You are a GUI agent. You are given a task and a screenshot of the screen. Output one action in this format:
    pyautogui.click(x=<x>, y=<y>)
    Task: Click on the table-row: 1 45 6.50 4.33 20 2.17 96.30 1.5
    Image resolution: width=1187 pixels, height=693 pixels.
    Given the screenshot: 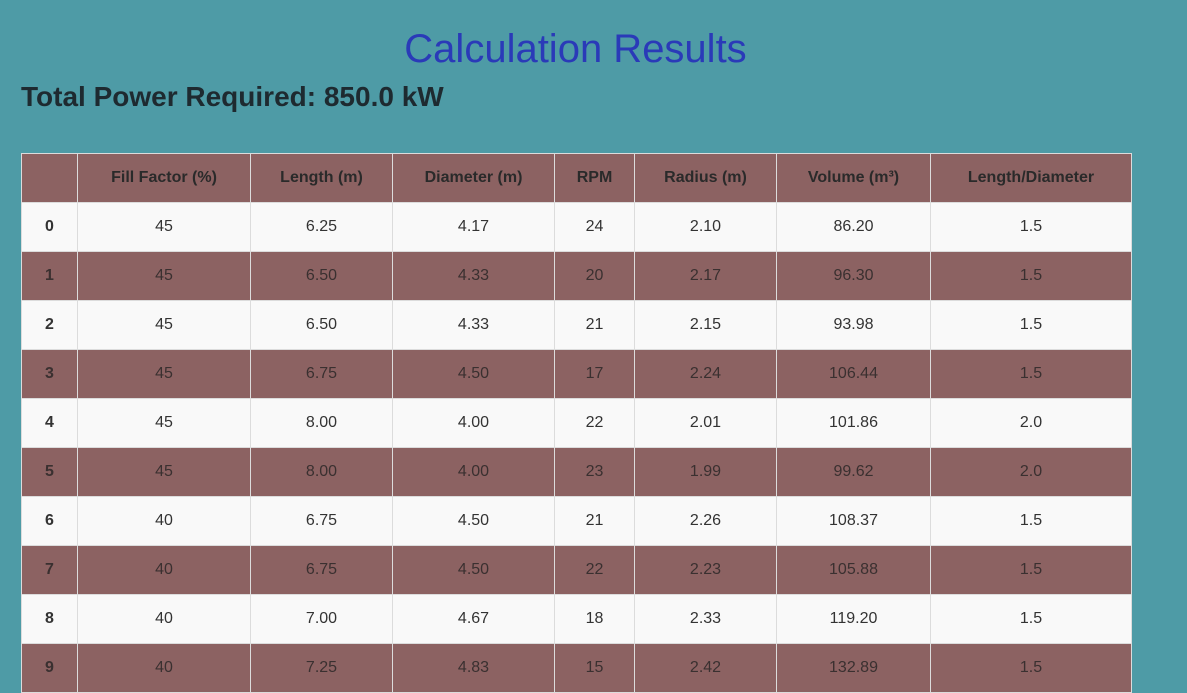 What is the action you would take?
    pyautogui.click(x=576, y=276)
    